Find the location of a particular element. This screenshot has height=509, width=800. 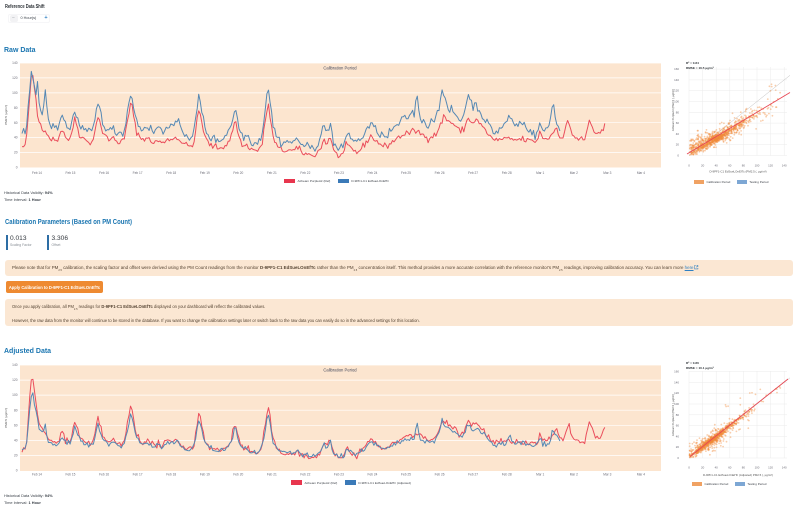

svg-text:D-9PF1-C1 EdSueLOnEfTc (PM2.5: D-9PF1-C1 EdSueLOnEfTc (PM2.5 (, µg/m³) is located at coordinates (737, 171).